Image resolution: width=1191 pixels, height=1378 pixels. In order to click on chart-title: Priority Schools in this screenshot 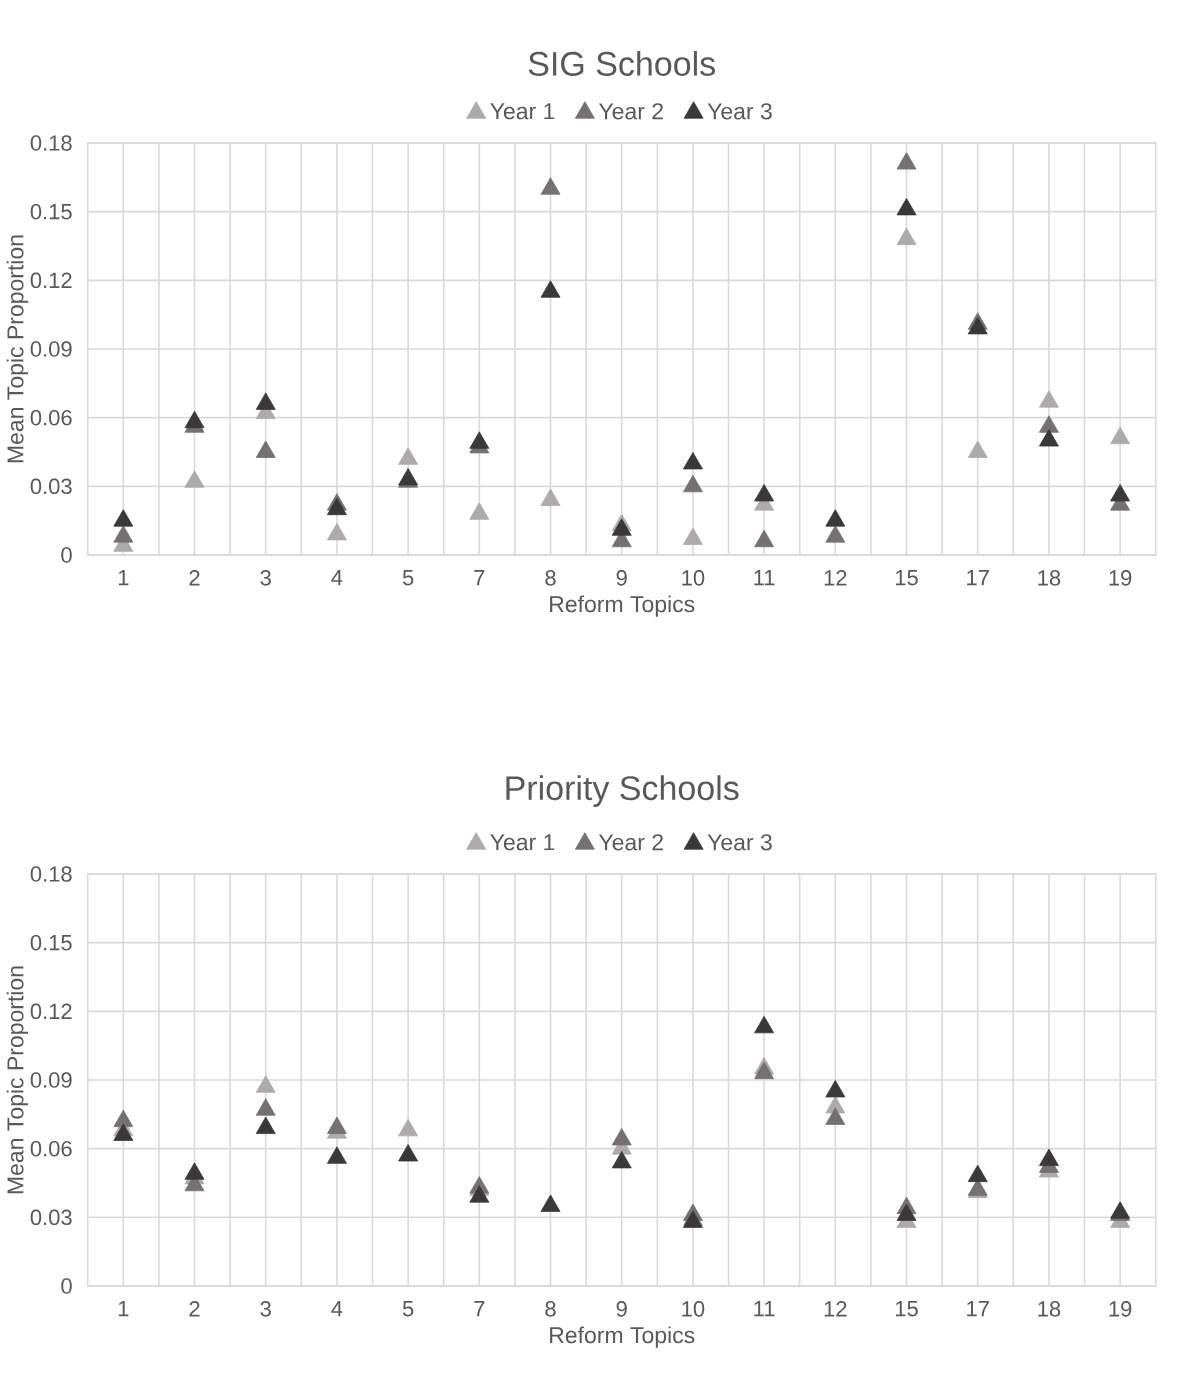, I will do `click(622, 791)`.